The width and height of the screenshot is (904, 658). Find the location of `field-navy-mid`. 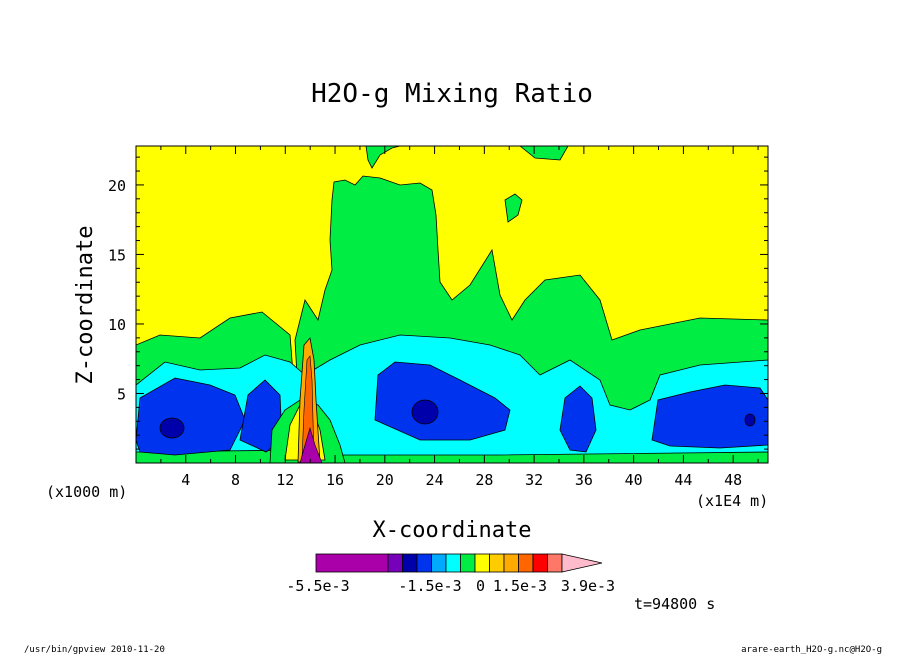

field-navy-mid is located at coordinates (425, 412).